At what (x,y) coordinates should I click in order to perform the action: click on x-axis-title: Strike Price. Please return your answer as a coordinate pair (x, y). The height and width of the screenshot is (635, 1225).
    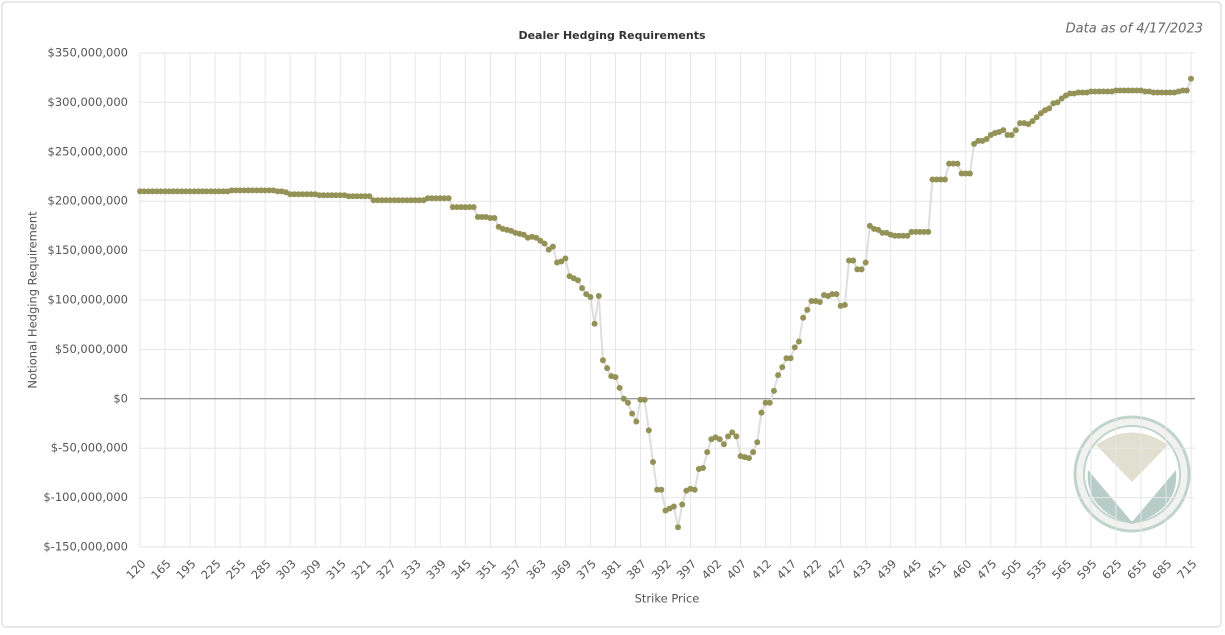
    Looking at the image, I should click on (667, 599).